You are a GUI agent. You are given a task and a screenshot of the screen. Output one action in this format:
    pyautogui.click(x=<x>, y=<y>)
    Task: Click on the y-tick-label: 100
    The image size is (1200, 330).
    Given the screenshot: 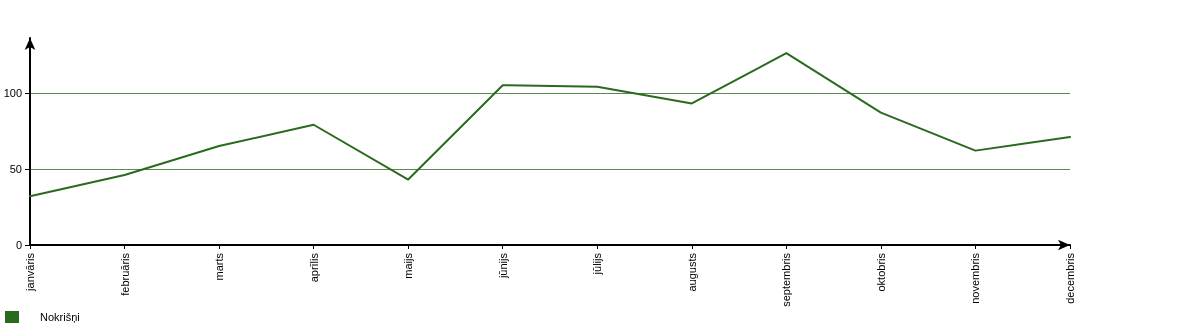 What is the action you would take?
    pyautogui.click(x=12, y=92)
    